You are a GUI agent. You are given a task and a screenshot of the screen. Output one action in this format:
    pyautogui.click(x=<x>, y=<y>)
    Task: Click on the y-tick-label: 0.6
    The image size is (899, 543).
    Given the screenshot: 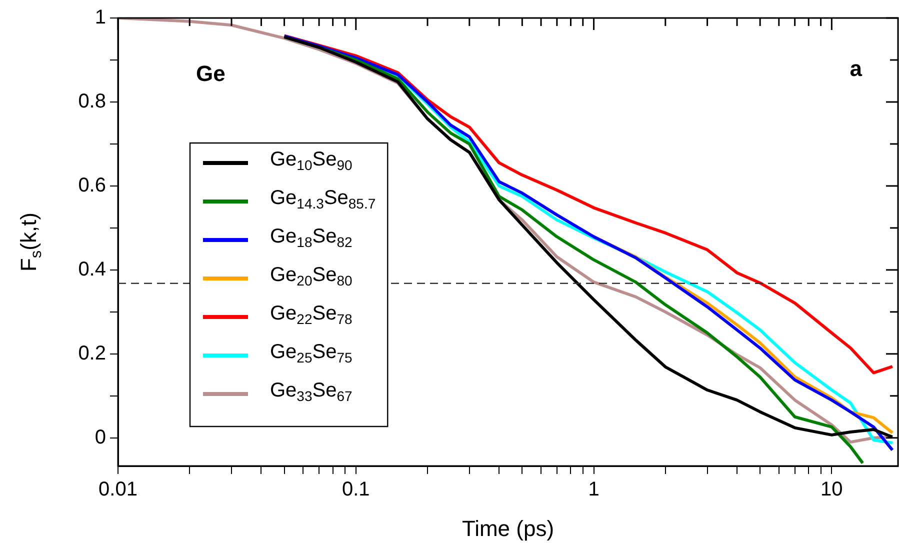 What is the action you would take?
    pyautogui.click(x=92, y=185)
    